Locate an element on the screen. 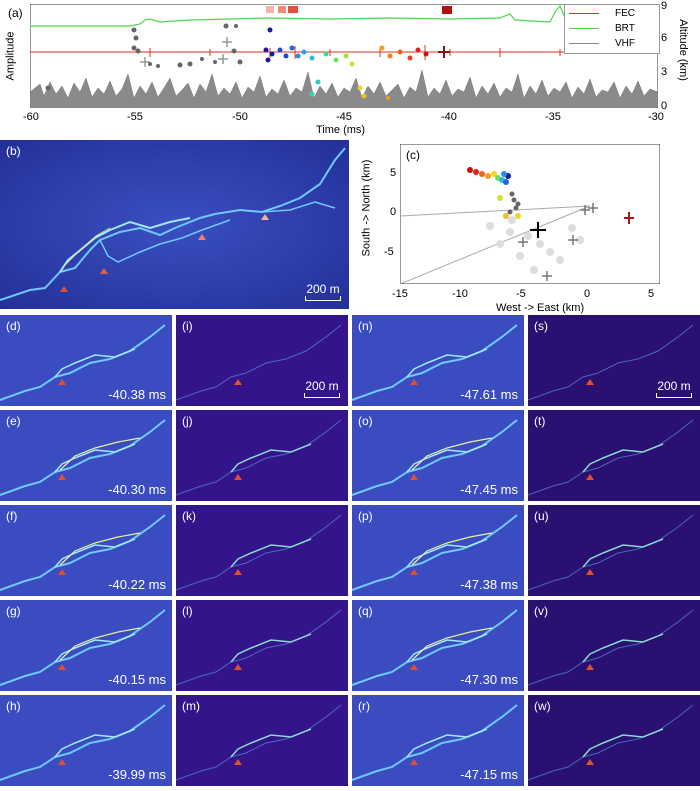 This screenshot has height=791, width=700. panel-a-ylabel-right: Altitude (km) is located at coordinates (682, 50).